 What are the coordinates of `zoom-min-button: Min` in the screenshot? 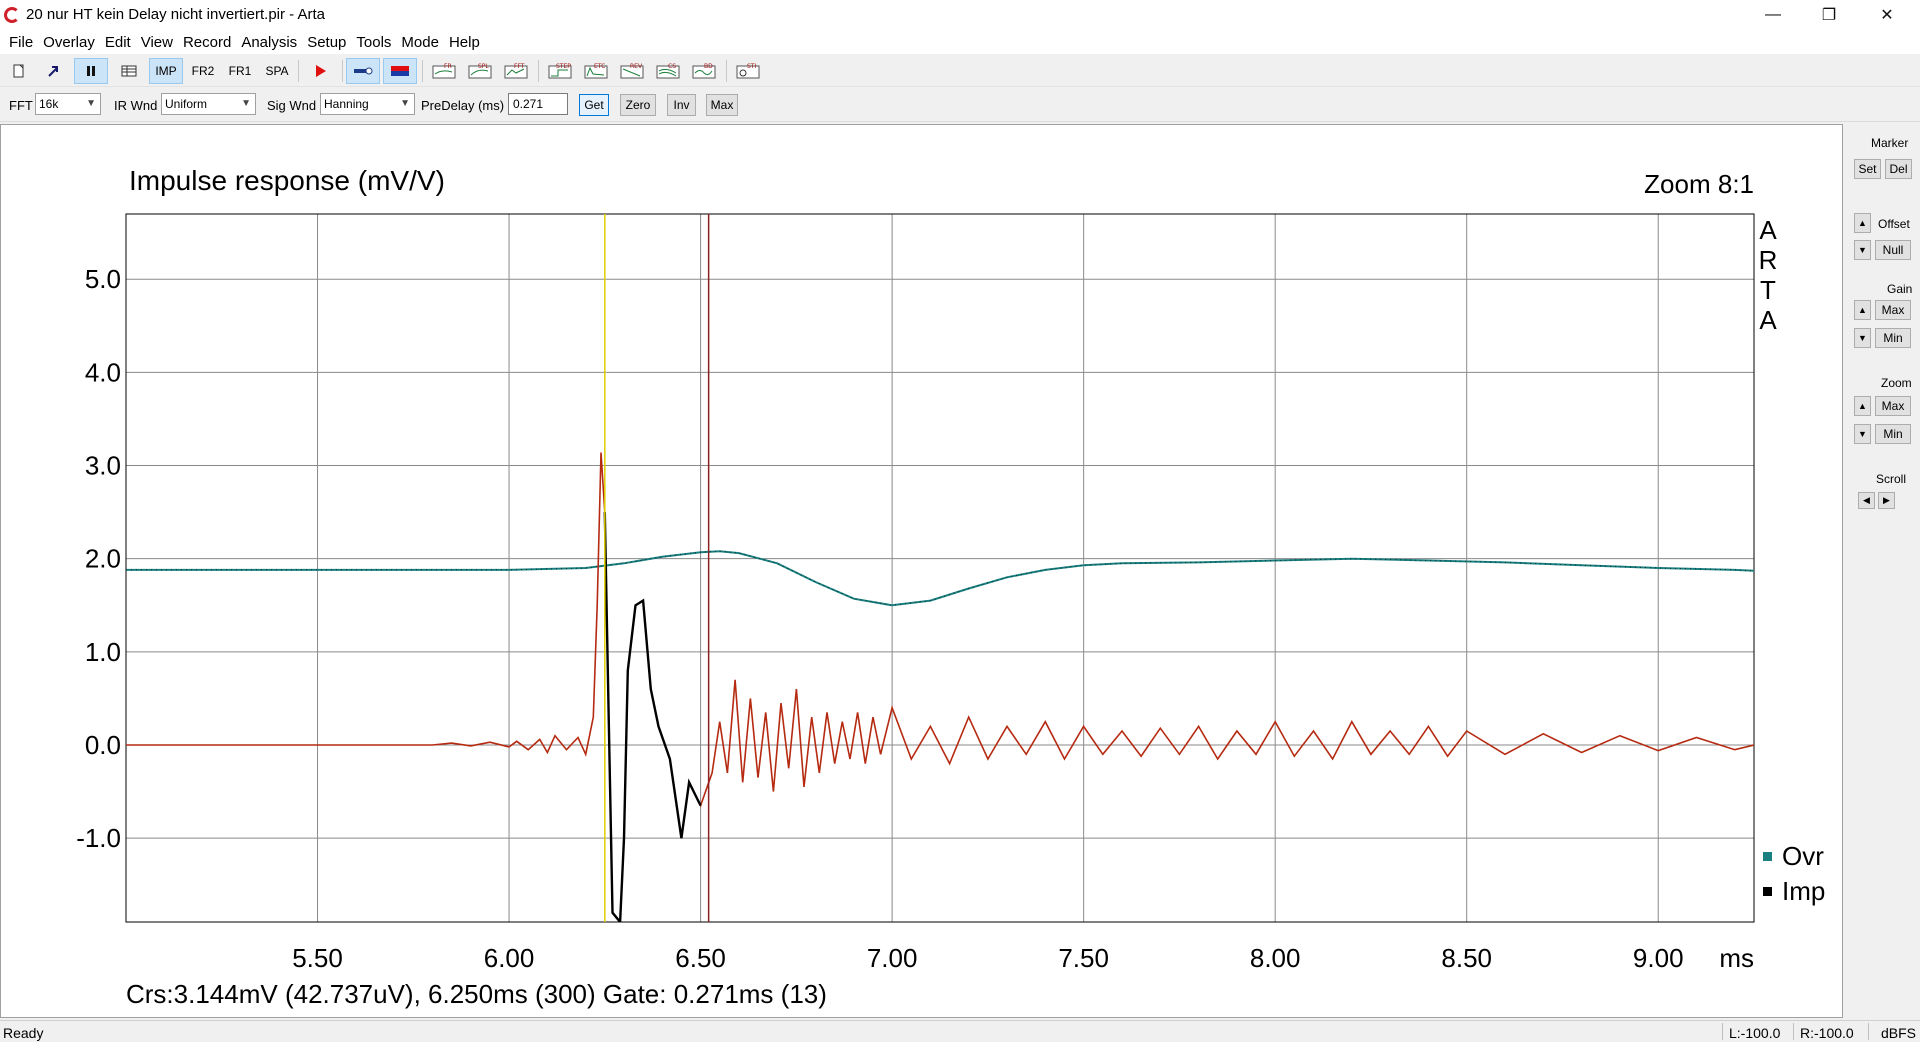 It's located at (1893, 434).